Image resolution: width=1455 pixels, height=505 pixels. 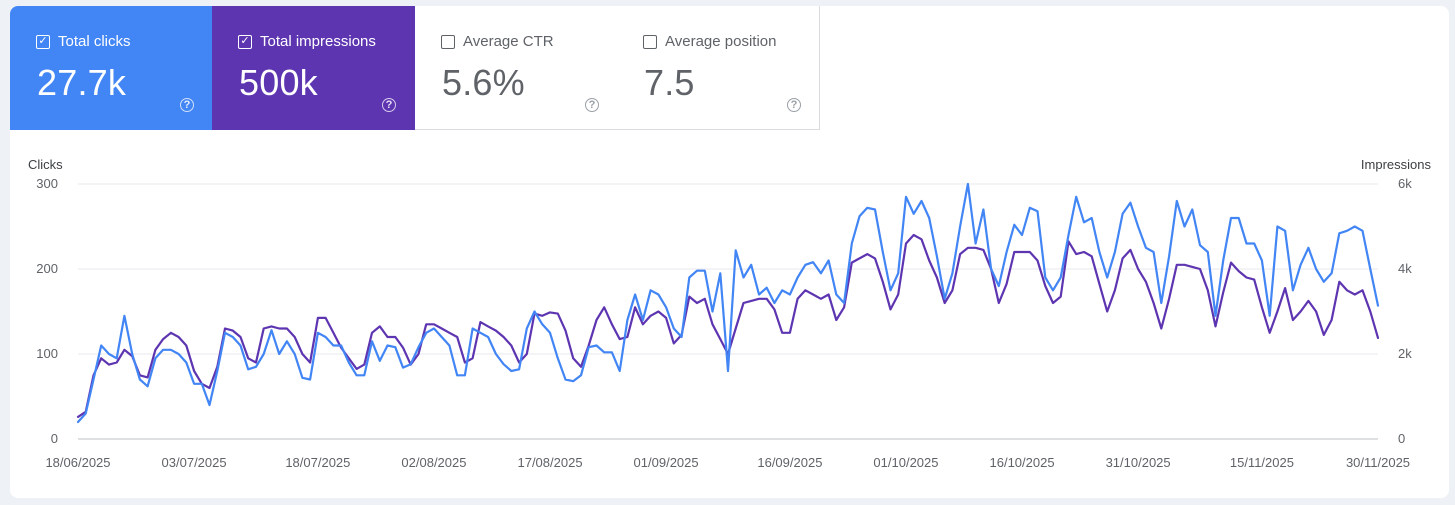 I want to click on metric-tile-total-clicks: ✓ Total clicks 27.7k ?, so click(x=111, y=68).